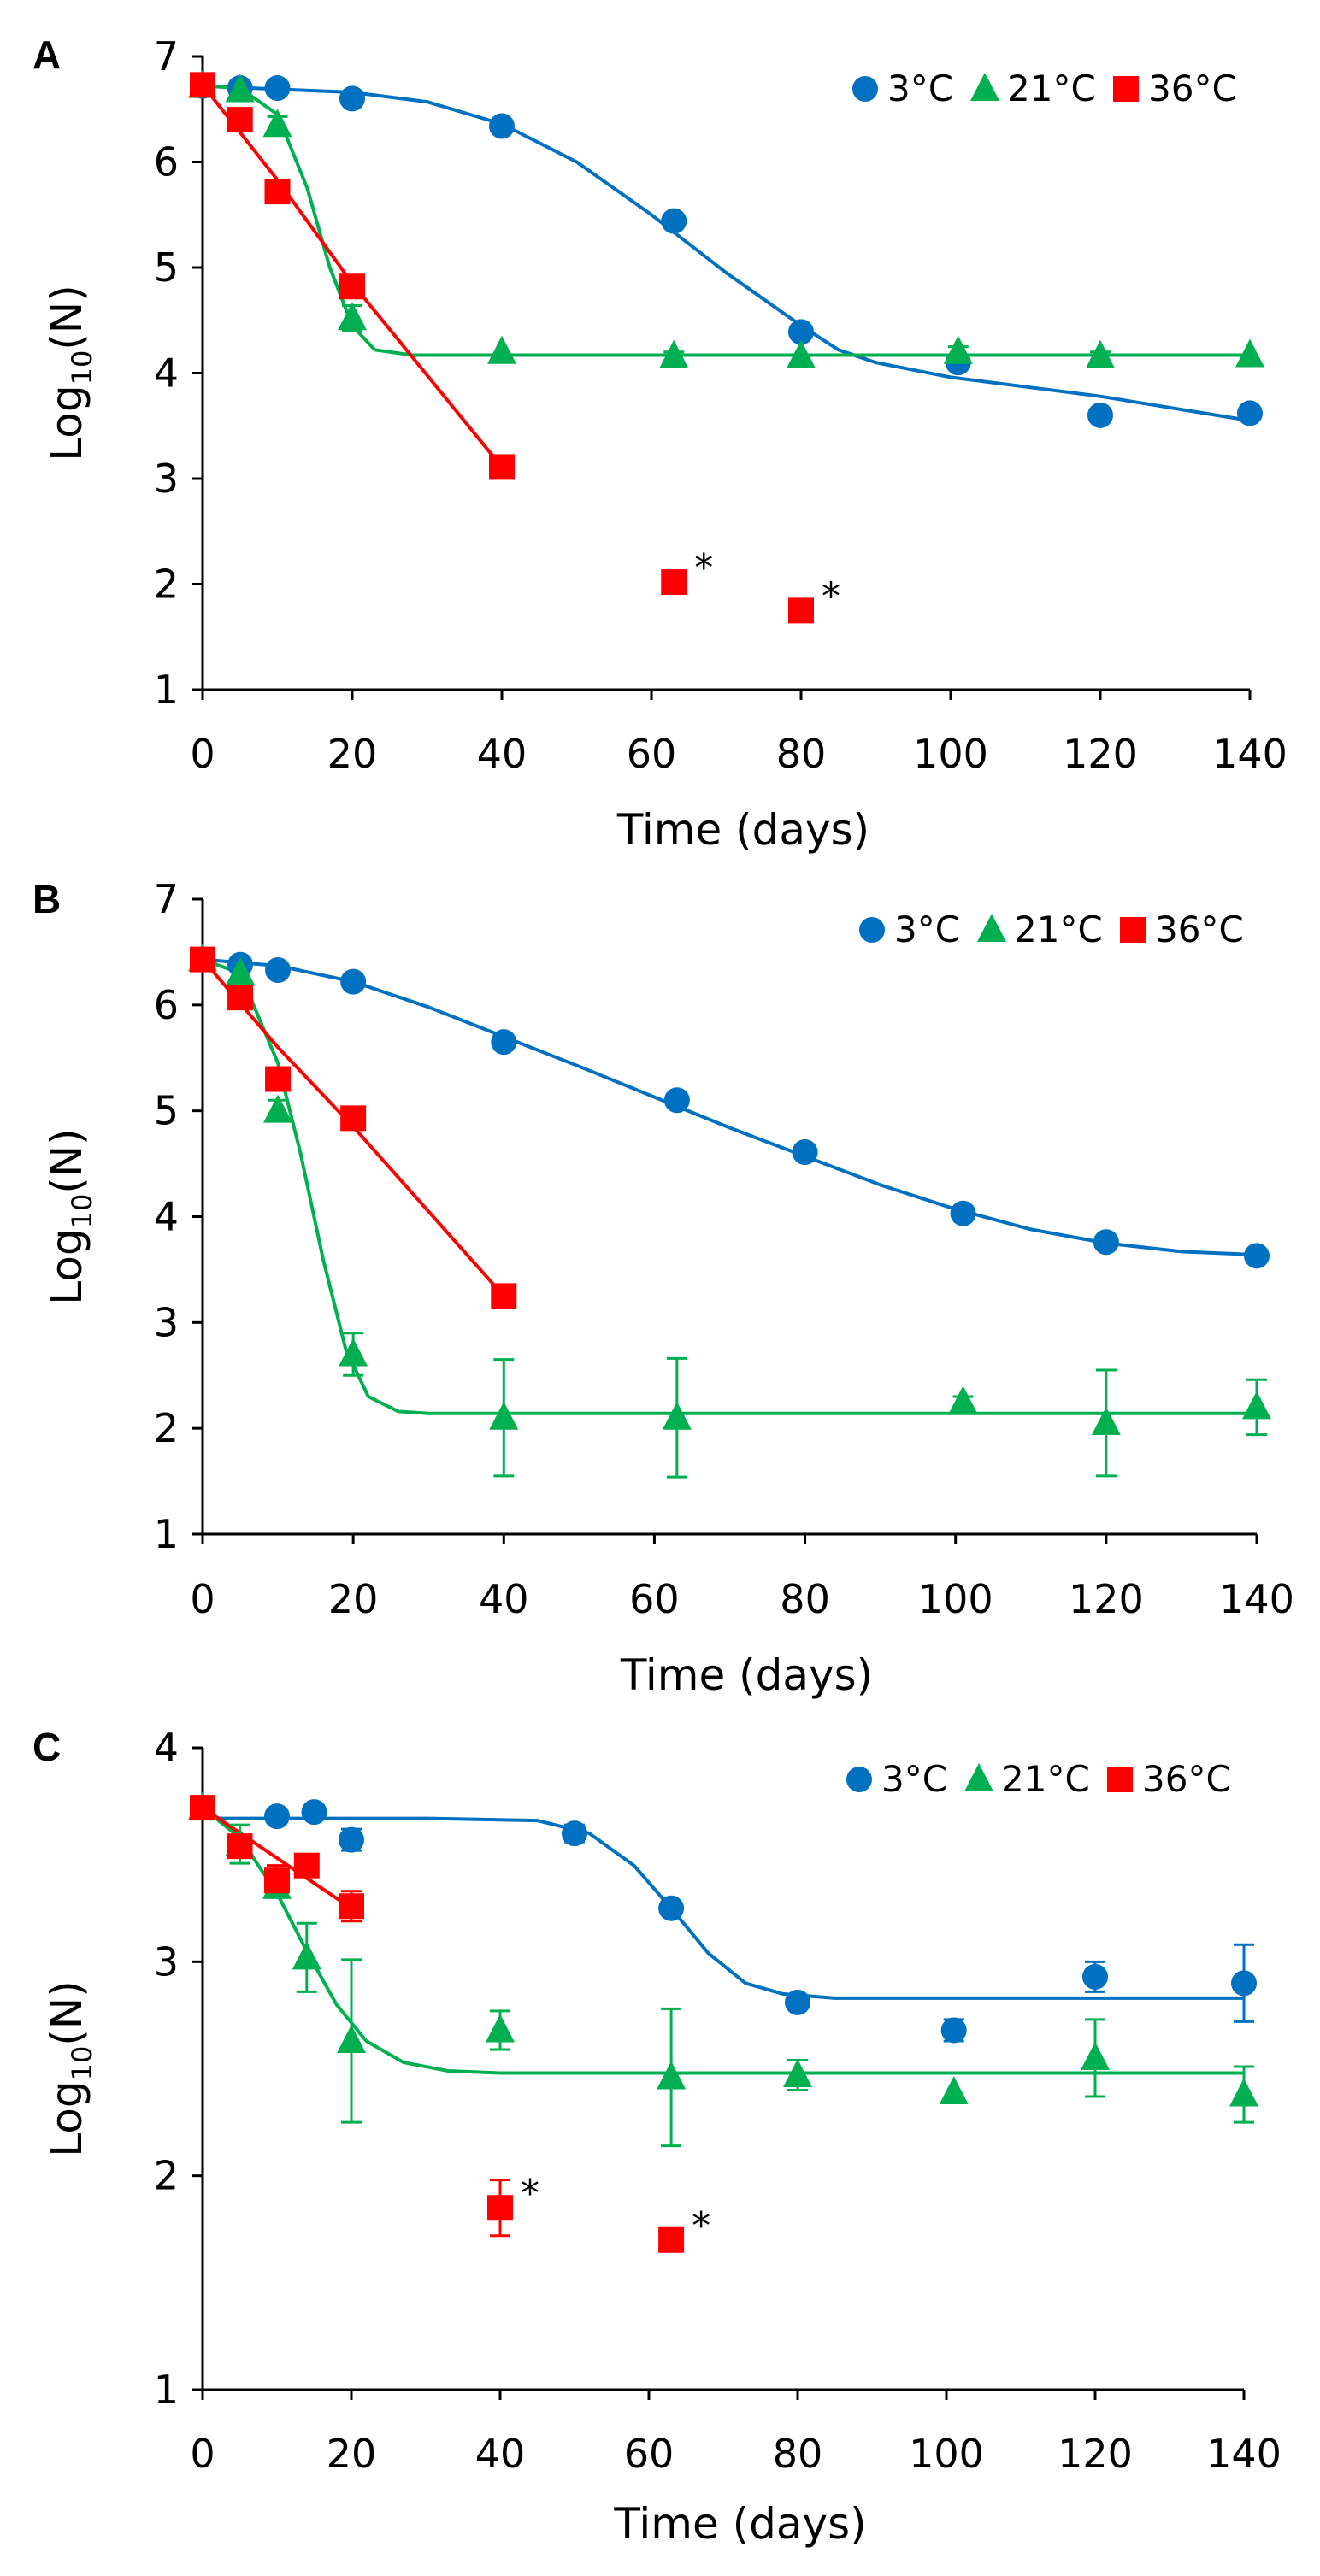 The image size is (1320, 2576). Describe the element at coordinates (504, 1599) in the screenshot. I see `x-tick-label: 40` at that location.